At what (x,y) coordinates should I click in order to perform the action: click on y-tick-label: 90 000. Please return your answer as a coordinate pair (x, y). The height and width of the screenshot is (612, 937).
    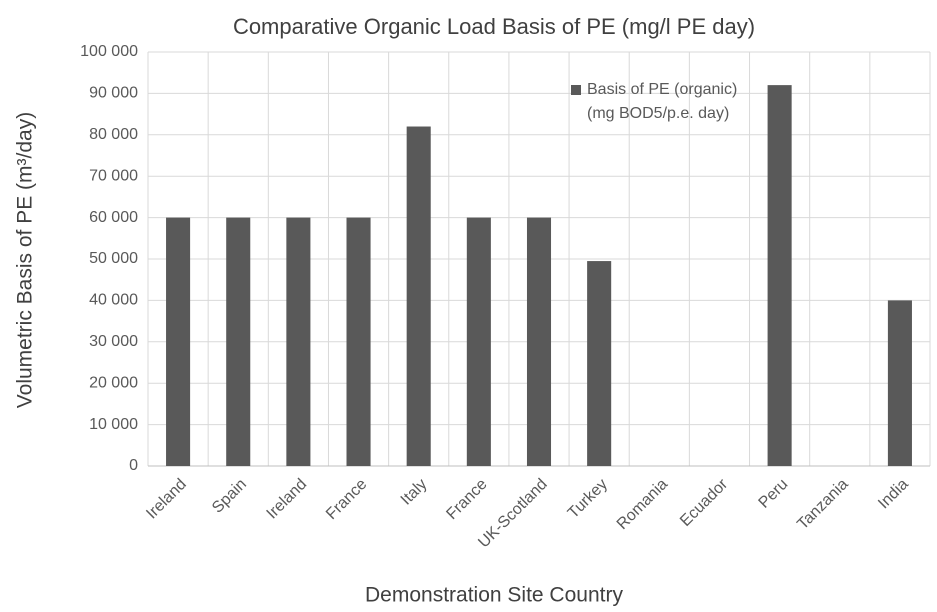
    Looking at the image, I should click on (113, 93).